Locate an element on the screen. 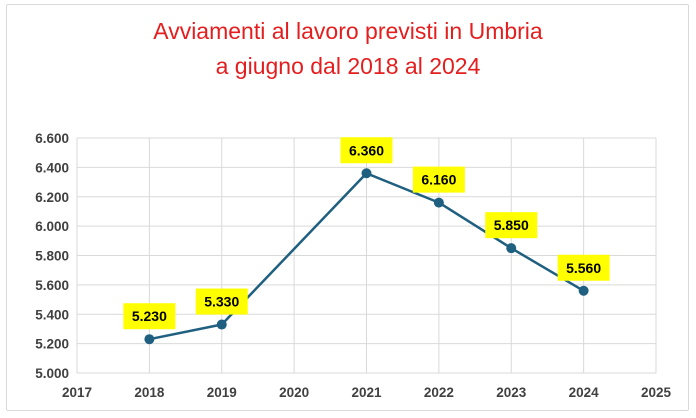 The width and height of the screenshot is (696, 418). data-label-text: 5.230 is located at coordinates (149, 316).